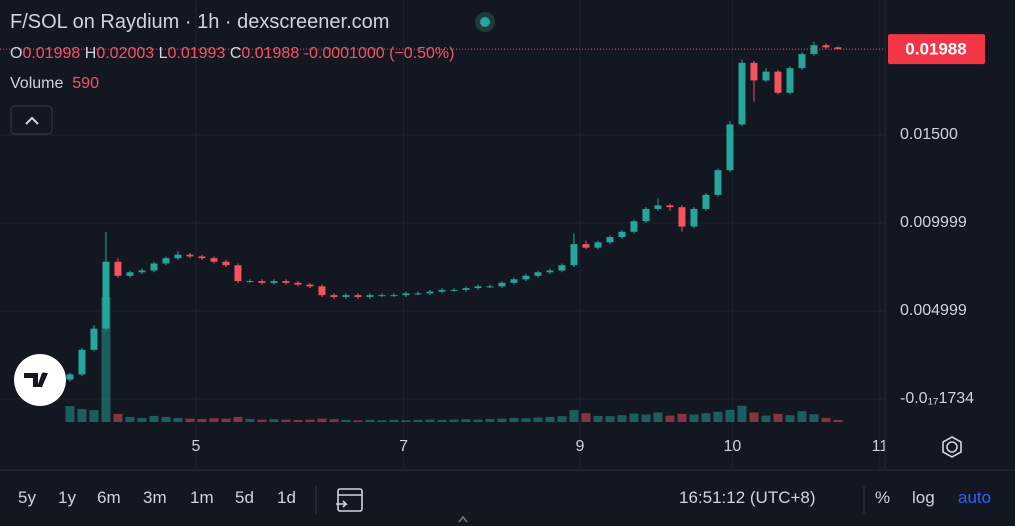 The image size is (1015, 526). What do you see at coordinates (235, 53) in the screenshot?
I see `ohlc-letter: C` at bounding box center [235, 53].